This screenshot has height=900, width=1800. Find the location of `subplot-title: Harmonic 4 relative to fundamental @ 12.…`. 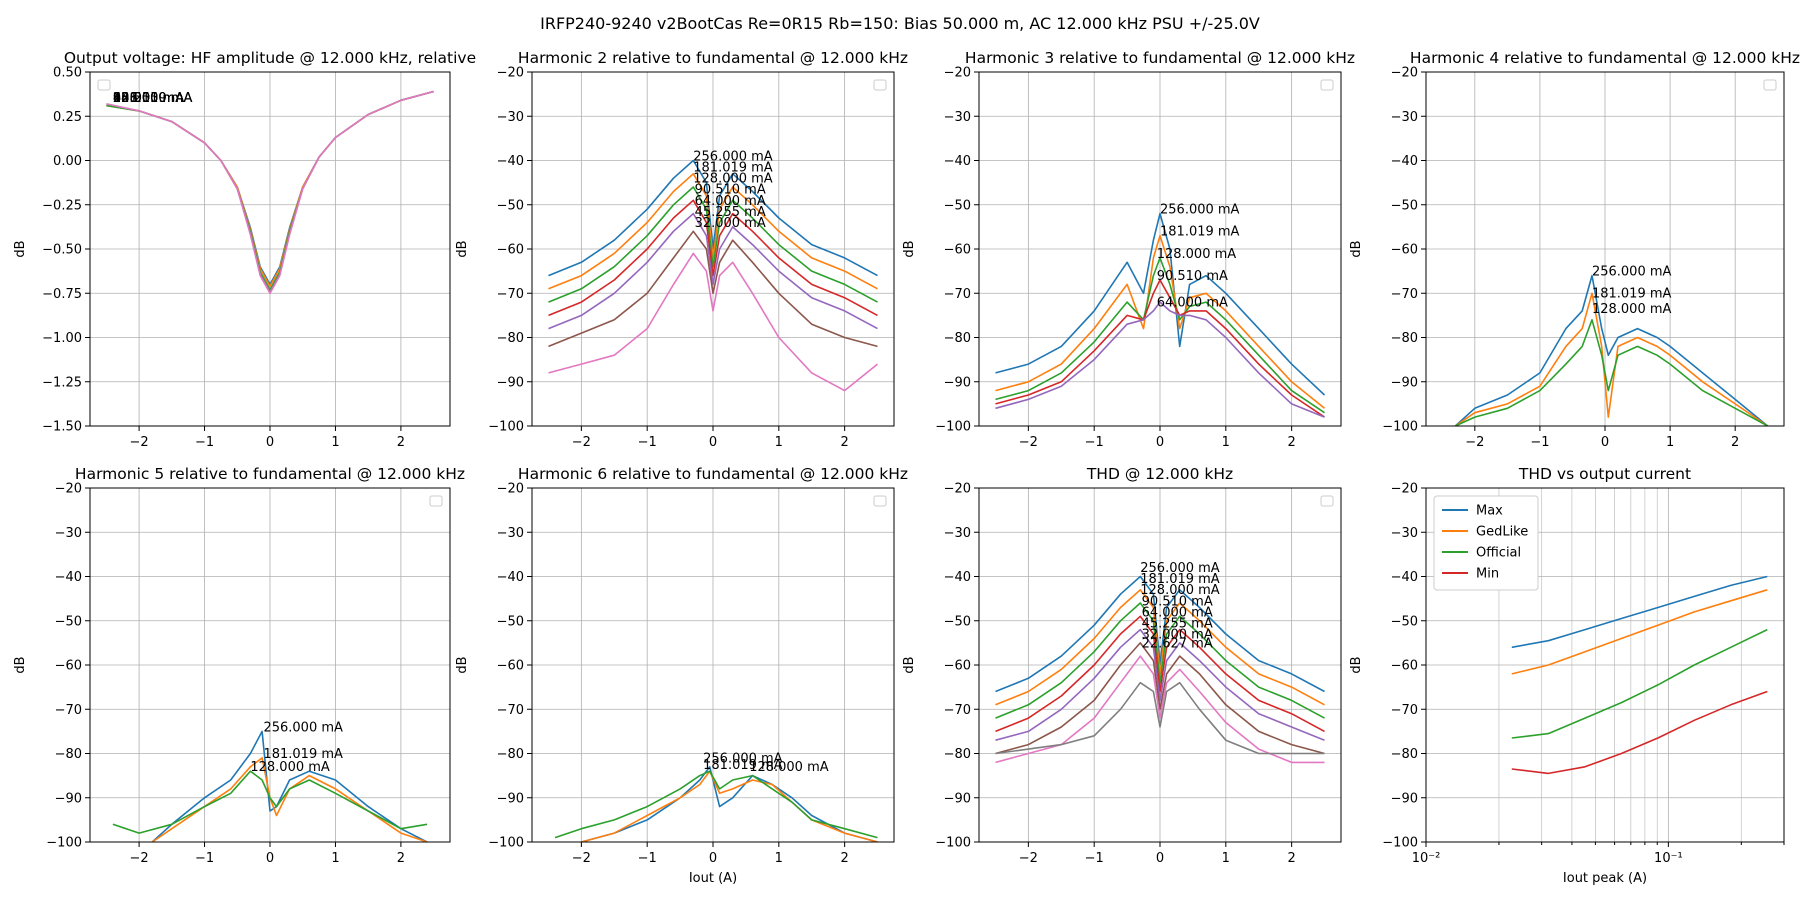

subplot-title: Harmonic 4 relative to fundamental @ 12.… is located at coordinates (1605, 58).